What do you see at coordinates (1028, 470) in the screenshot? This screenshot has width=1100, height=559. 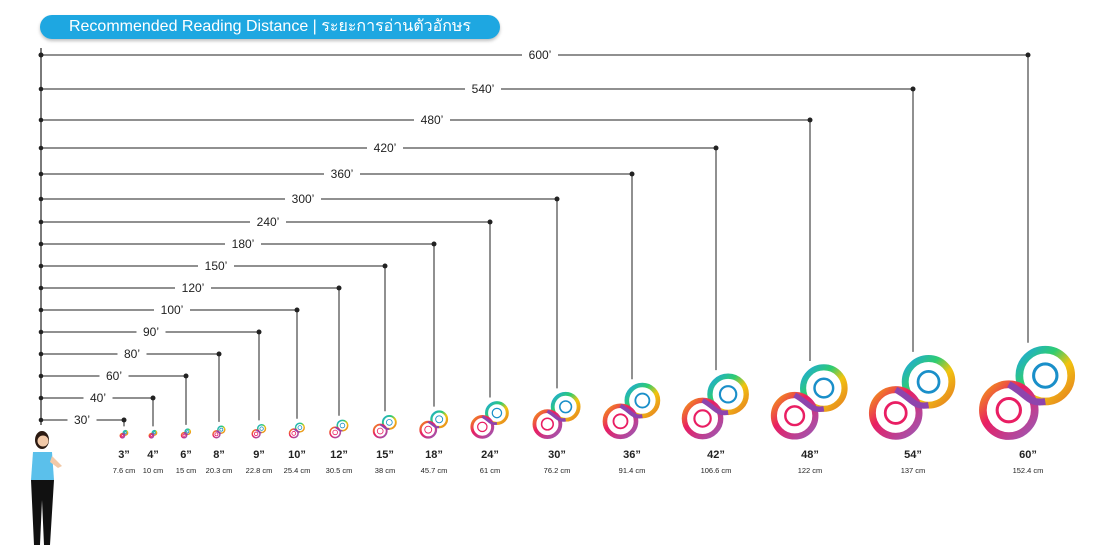 I see `size-cm: 152.4 cm` at bounding box center [1028, 470].